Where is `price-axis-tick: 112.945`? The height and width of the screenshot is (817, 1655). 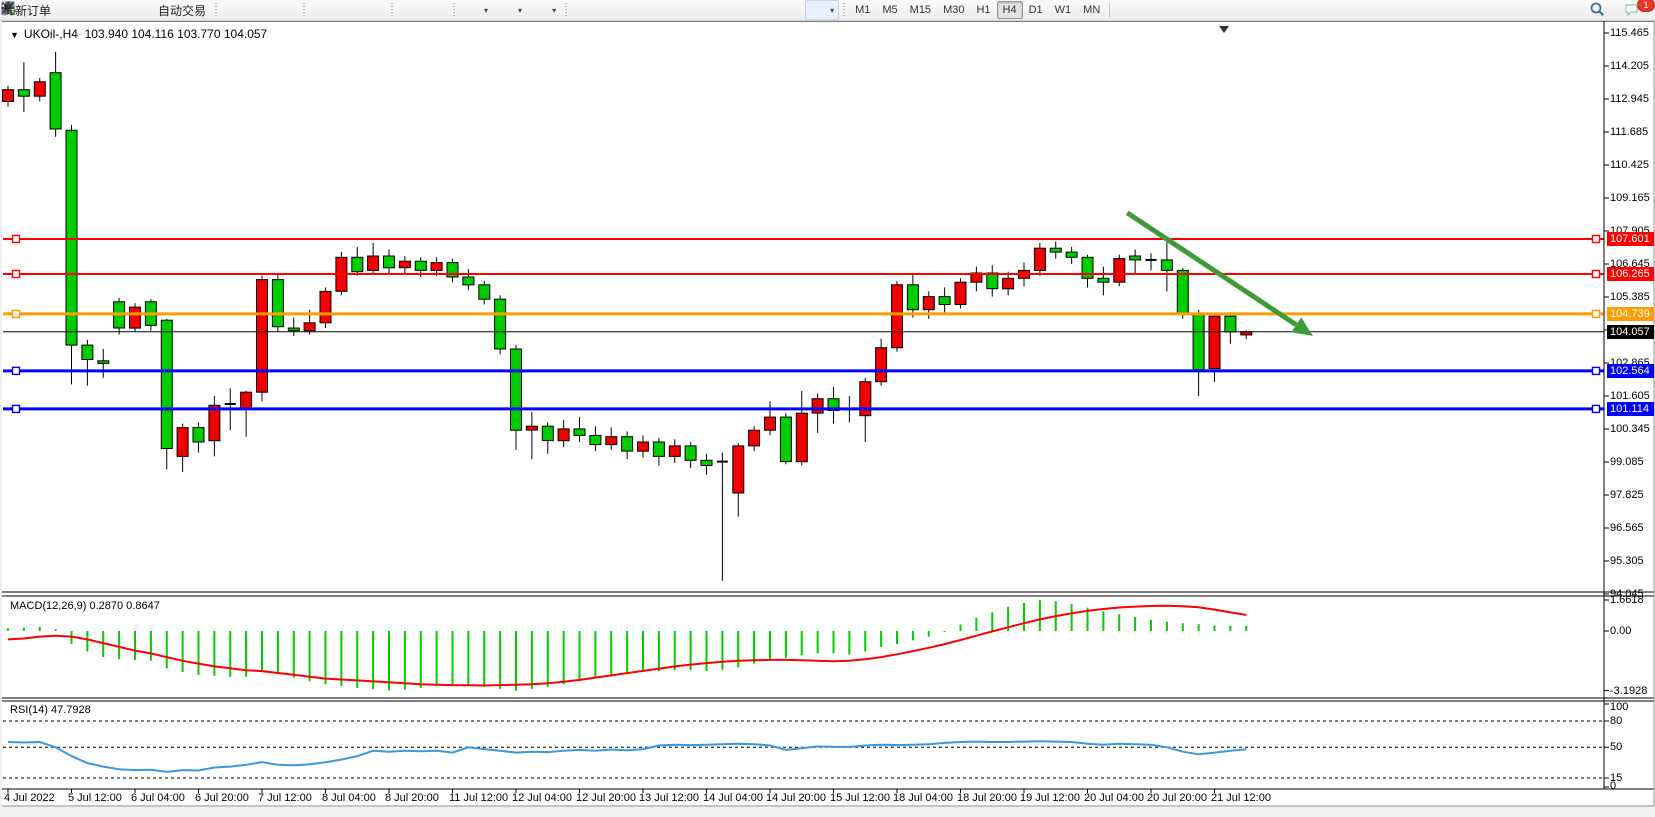 price-axis-tick: 112.945 is located at coordinates (1629, 99).